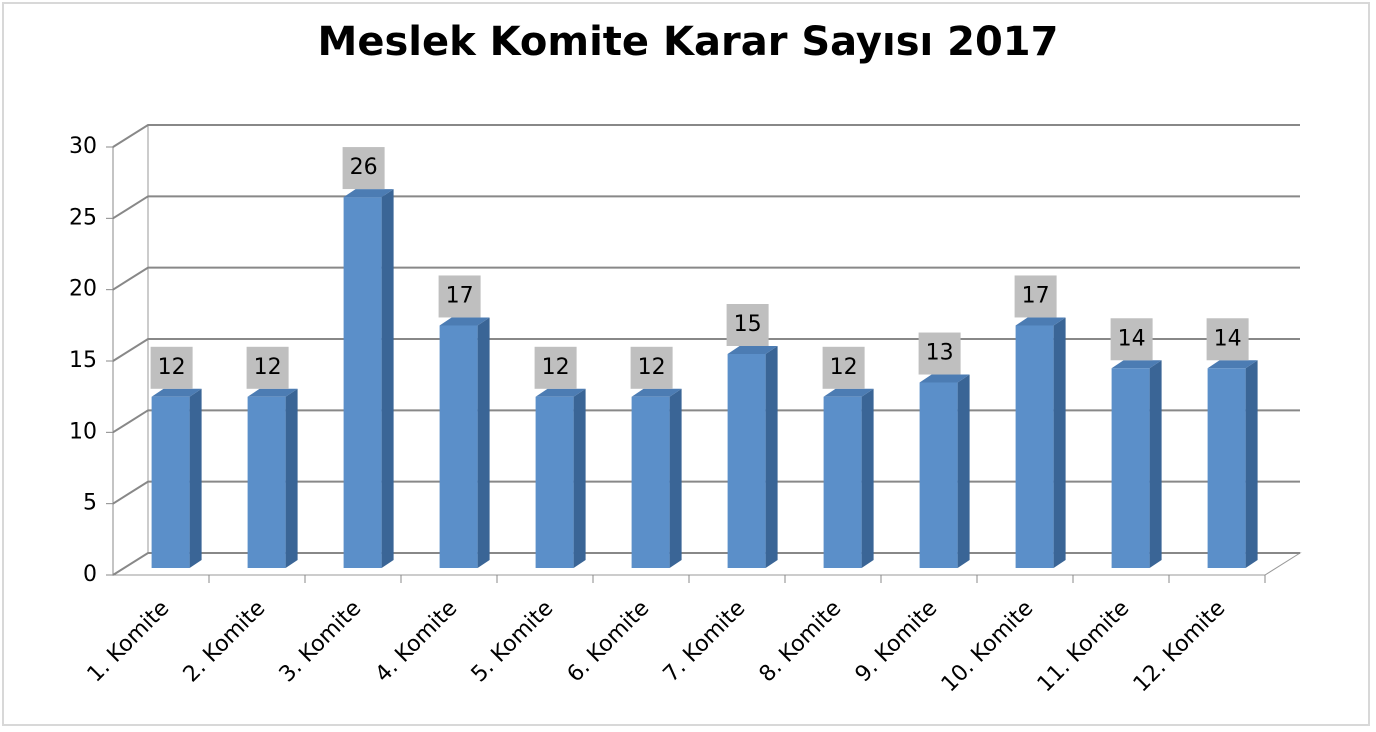 The image size is (1376, 732). Describe the element at coordinates (90, 503) in the screenshot. I see `y-tick-label: 5` at that location.